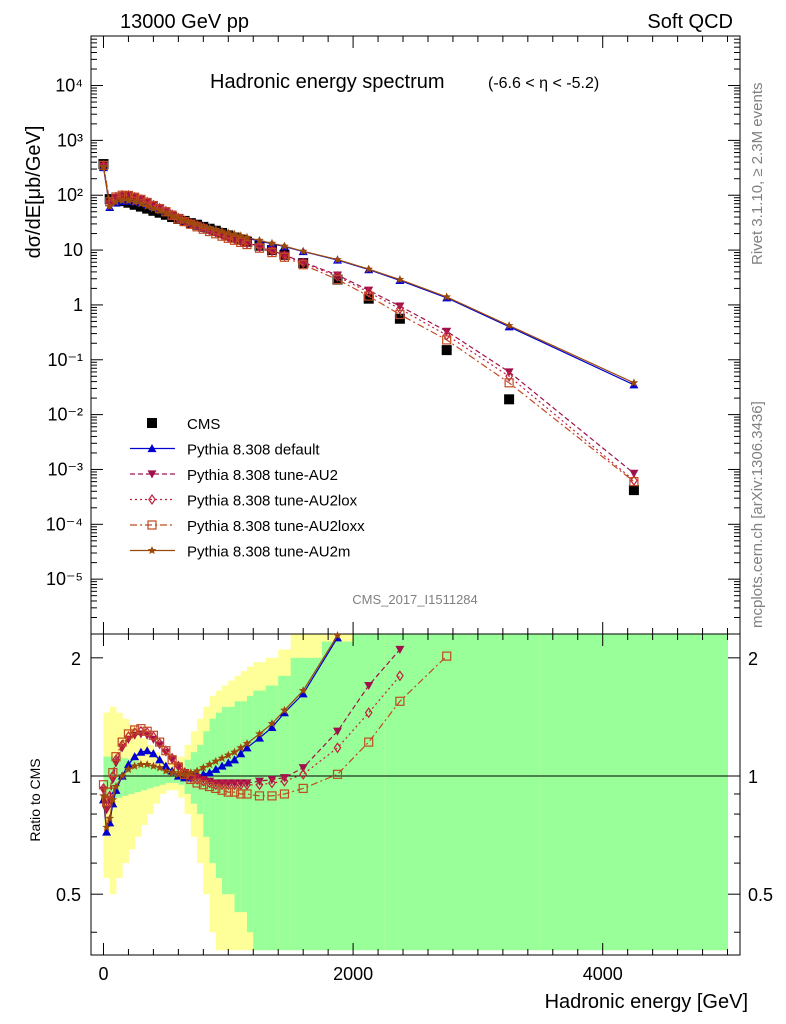 The image size is (786, 1024). What do you see at coordinates (690, 22) in the screenshot?
I see `header-right-label: Soft QCD` at bounding box center [690, 22].